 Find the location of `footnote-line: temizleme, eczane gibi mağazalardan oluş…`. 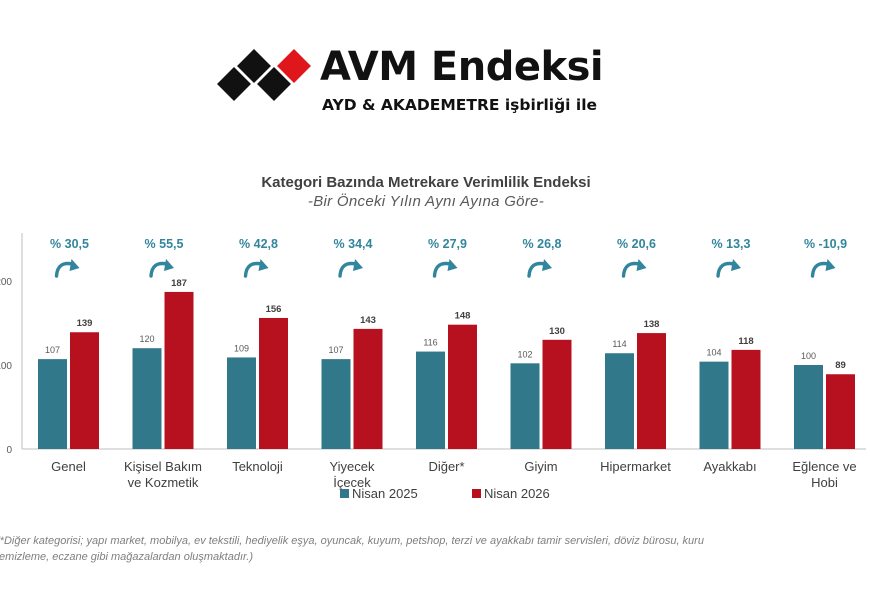

footnote-line: temizleme, eczane gibi mağazalardan oluş… is located at coordinates (126, 557).